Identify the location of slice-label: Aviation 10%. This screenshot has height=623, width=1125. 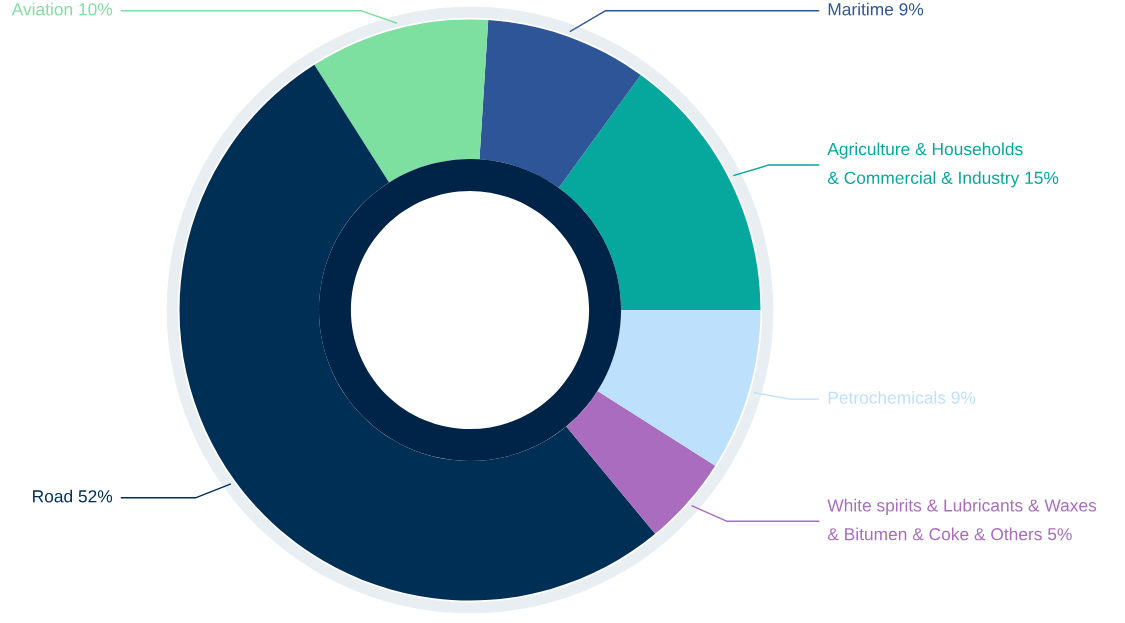
(62, 9).